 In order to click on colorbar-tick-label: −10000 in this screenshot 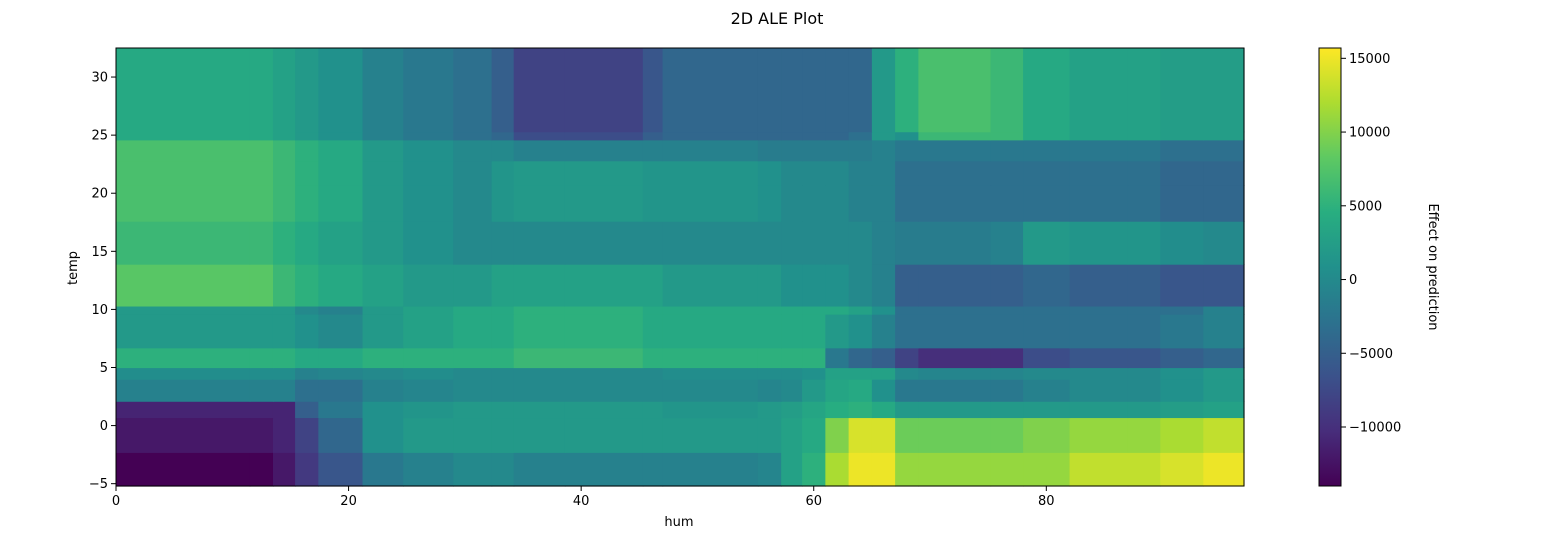, I will do `click(1375, 428)`.